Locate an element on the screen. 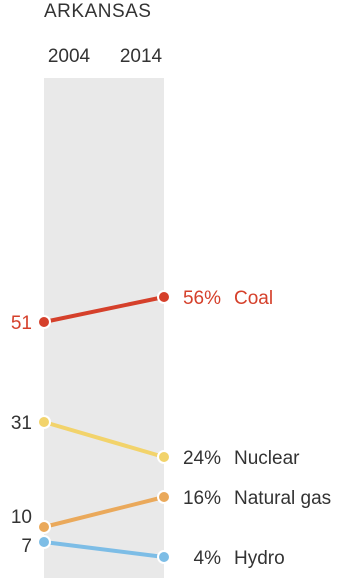 The image size is (356, 584). natural-gas-line is located at coordinates (104, 512).